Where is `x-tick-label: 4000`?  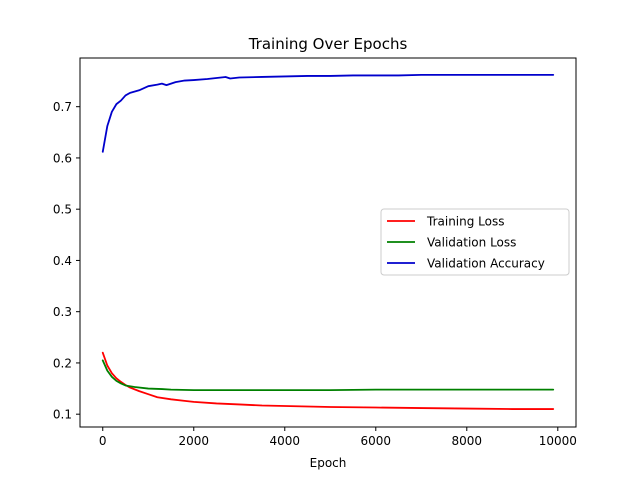 x-tick-label: 4000 is located at coordinates (284, 441).